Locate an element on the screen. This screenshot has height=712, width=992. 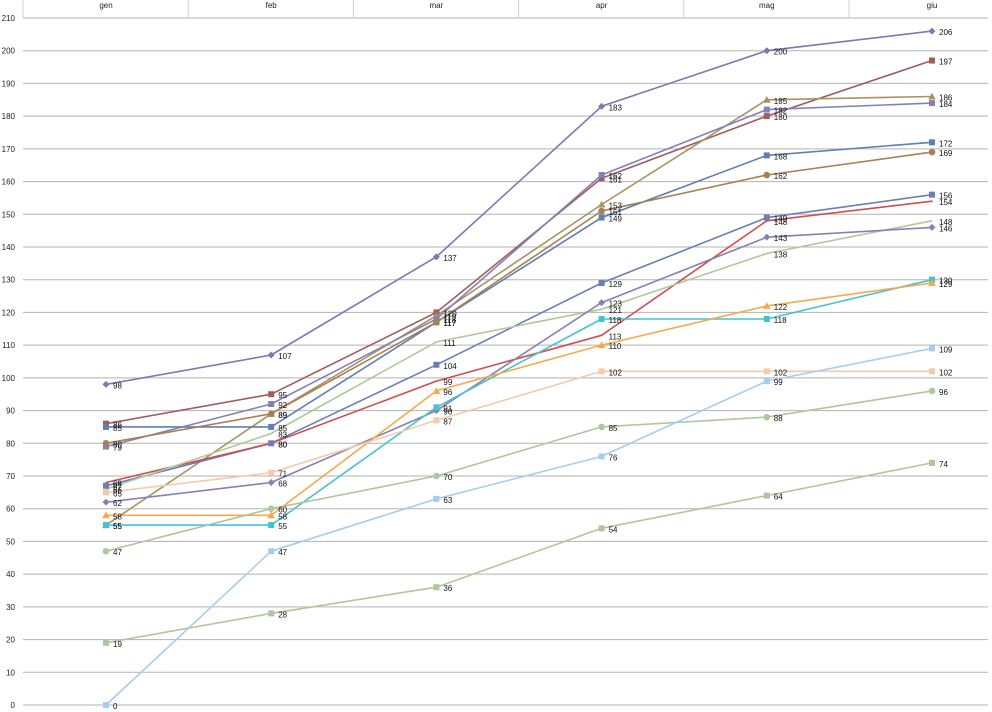
data-point-s12-feb is located at coordinates (271, 515).